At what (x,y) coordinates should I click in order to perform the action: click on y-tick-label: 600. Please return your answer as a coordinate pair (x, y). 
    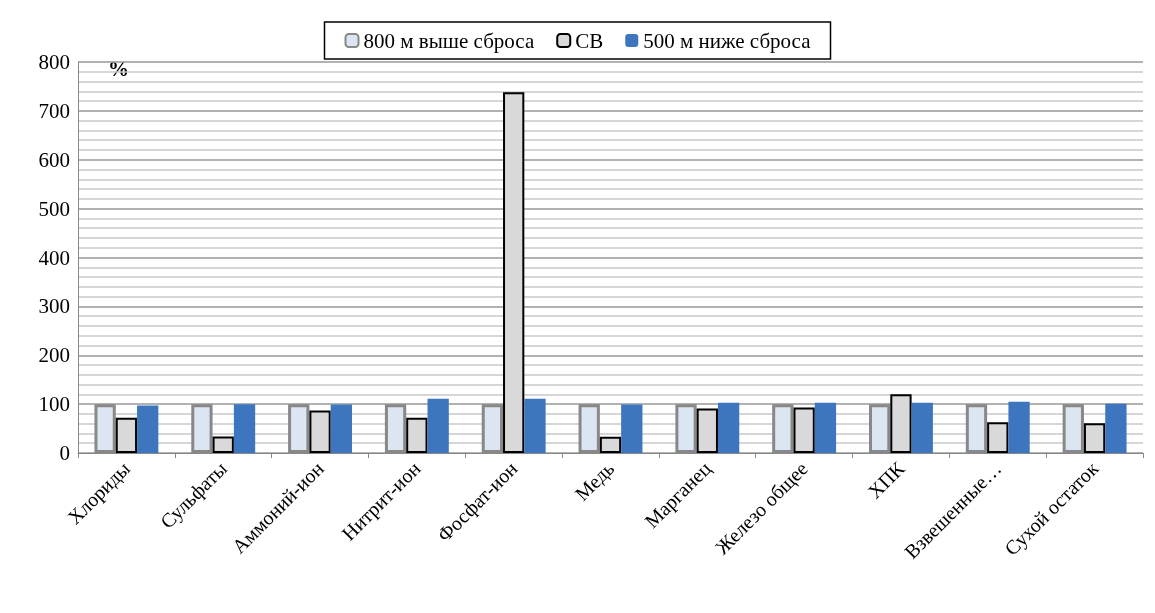
    Looking at the image, I should click on (54, 159).